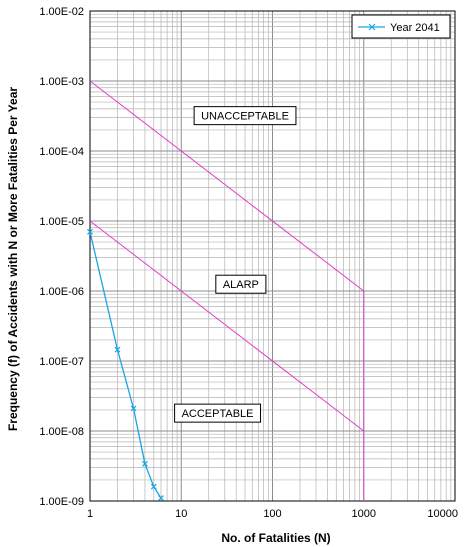 The height and width of the screenshot is (547, 474). I want to click on y-tick-label: 1.00E-02, so click(61, 12).